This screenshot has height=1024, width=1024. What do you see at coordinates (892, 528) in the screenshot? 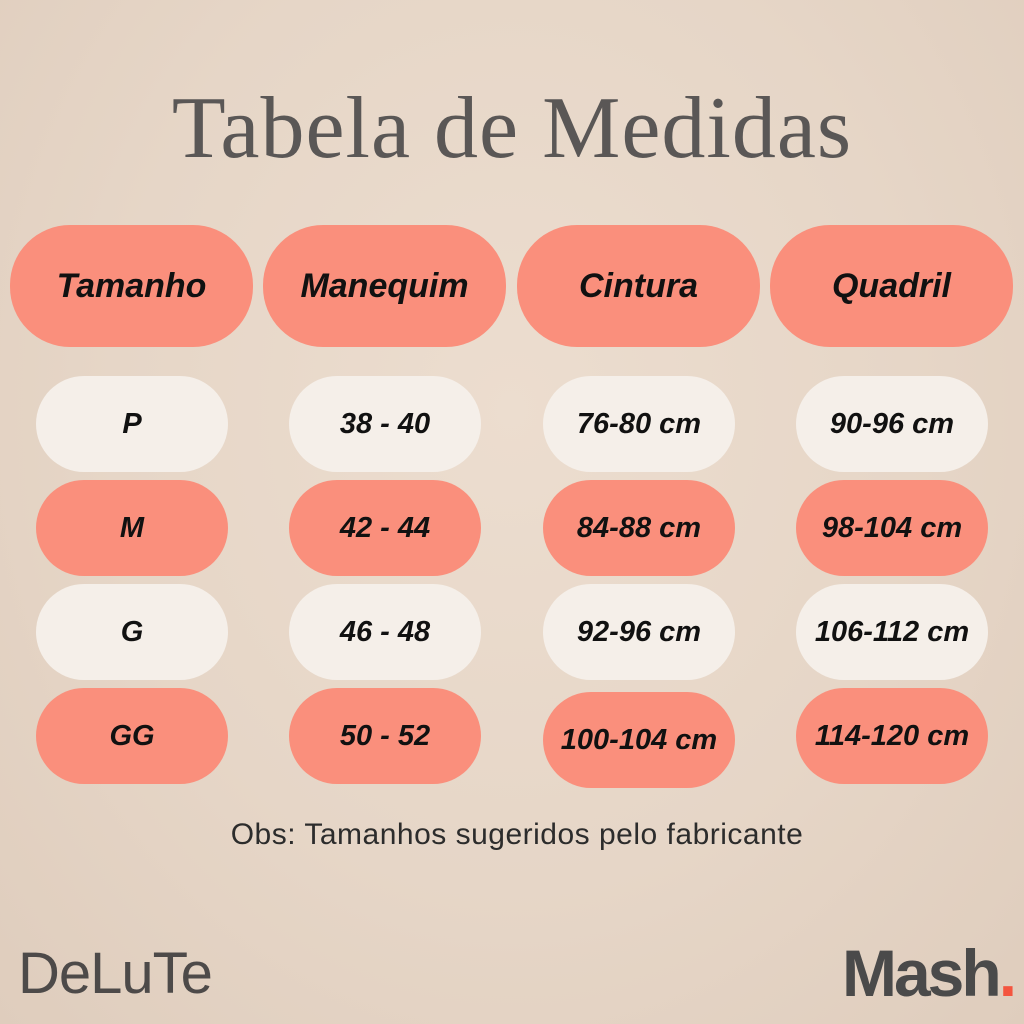
I see `cell-hip: 98-104 cm` at bounding box center [892, 528].